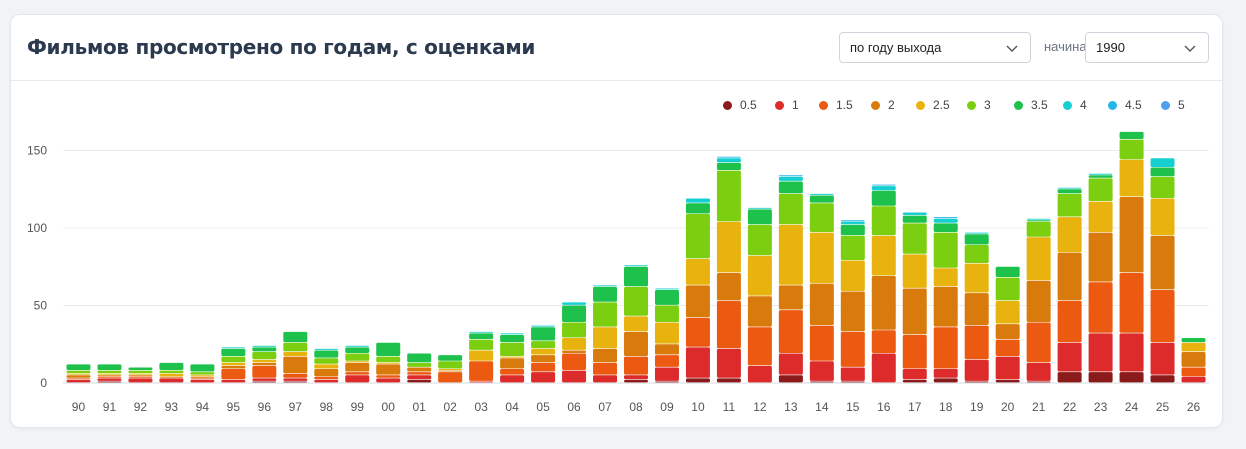 The image size is (1246, 449). I want to click on legend-item-3: 3, so click(979, 105).